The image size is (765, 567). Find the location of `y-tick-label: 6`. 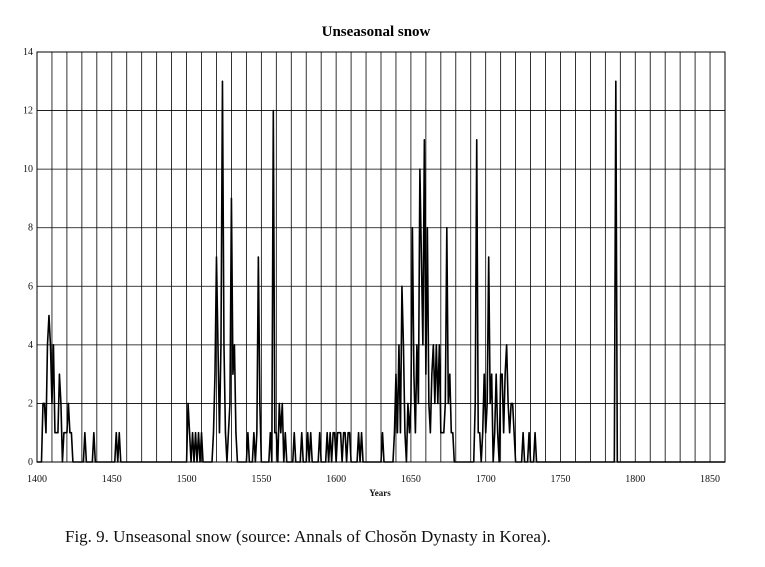

y-tick-label: 6 is located at coordinates (30, 286).